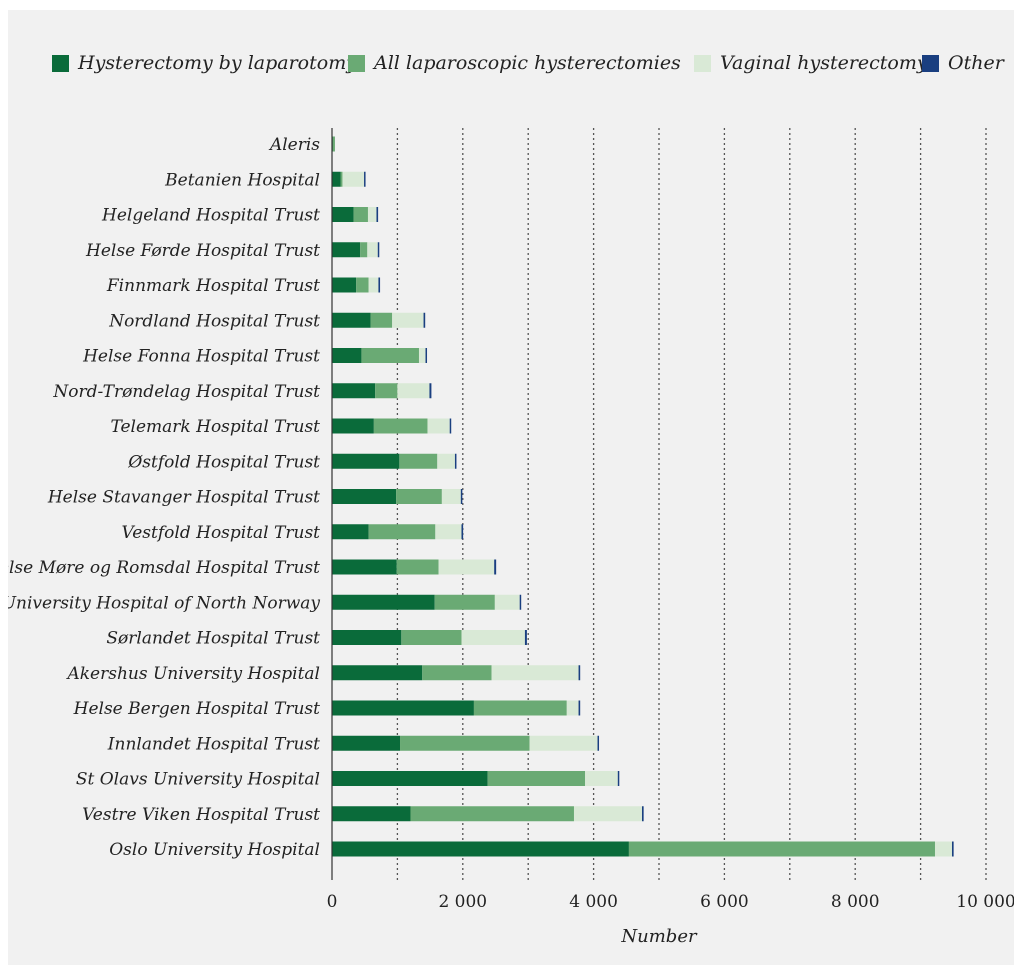  What do you see at coordinates (192, 674) in the screenshot?
I see `category-label: Akershus University Hospital` at bounding box center [192, 674].